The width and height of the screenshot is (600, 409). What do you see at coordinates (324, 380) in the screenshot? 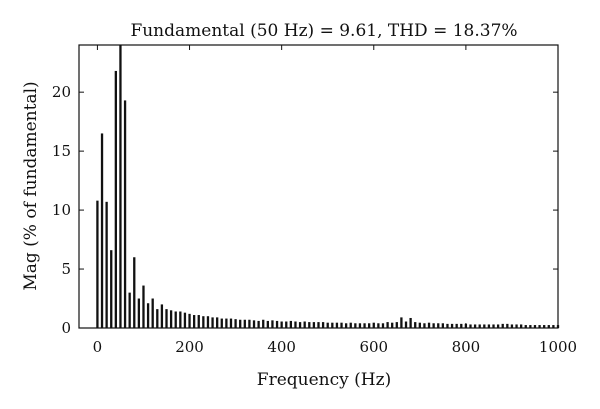
I see `x-axis-label: Frequency (Hz)` at bounding box center [324, 380].